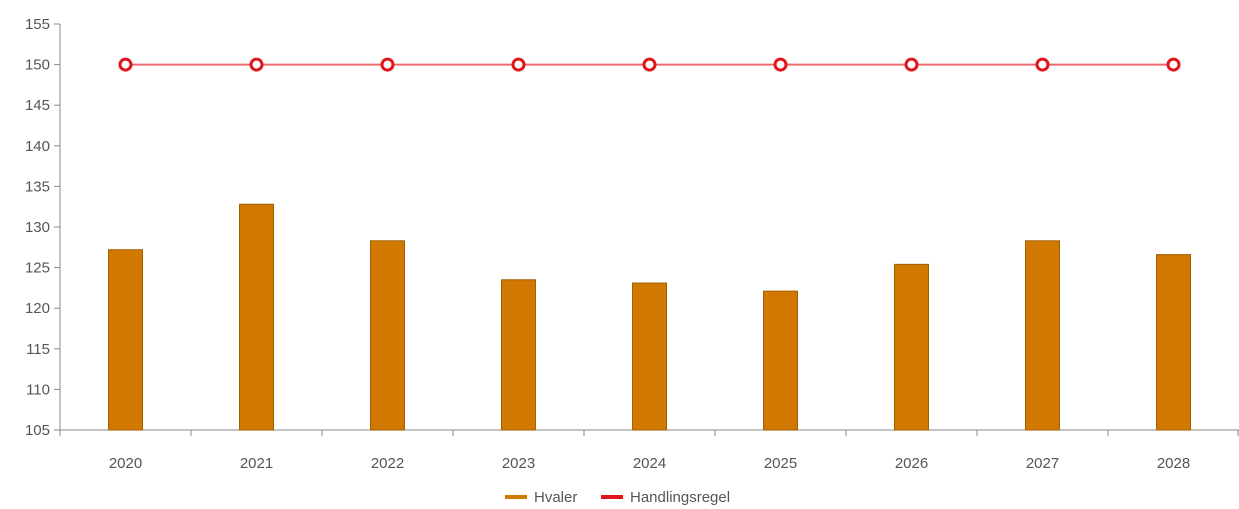 The height and width of the screenshot is (509, 1239). Describe the element at coordinates (256, 463) in the screenshot. I see `x-tick-label: 2021` at that location.